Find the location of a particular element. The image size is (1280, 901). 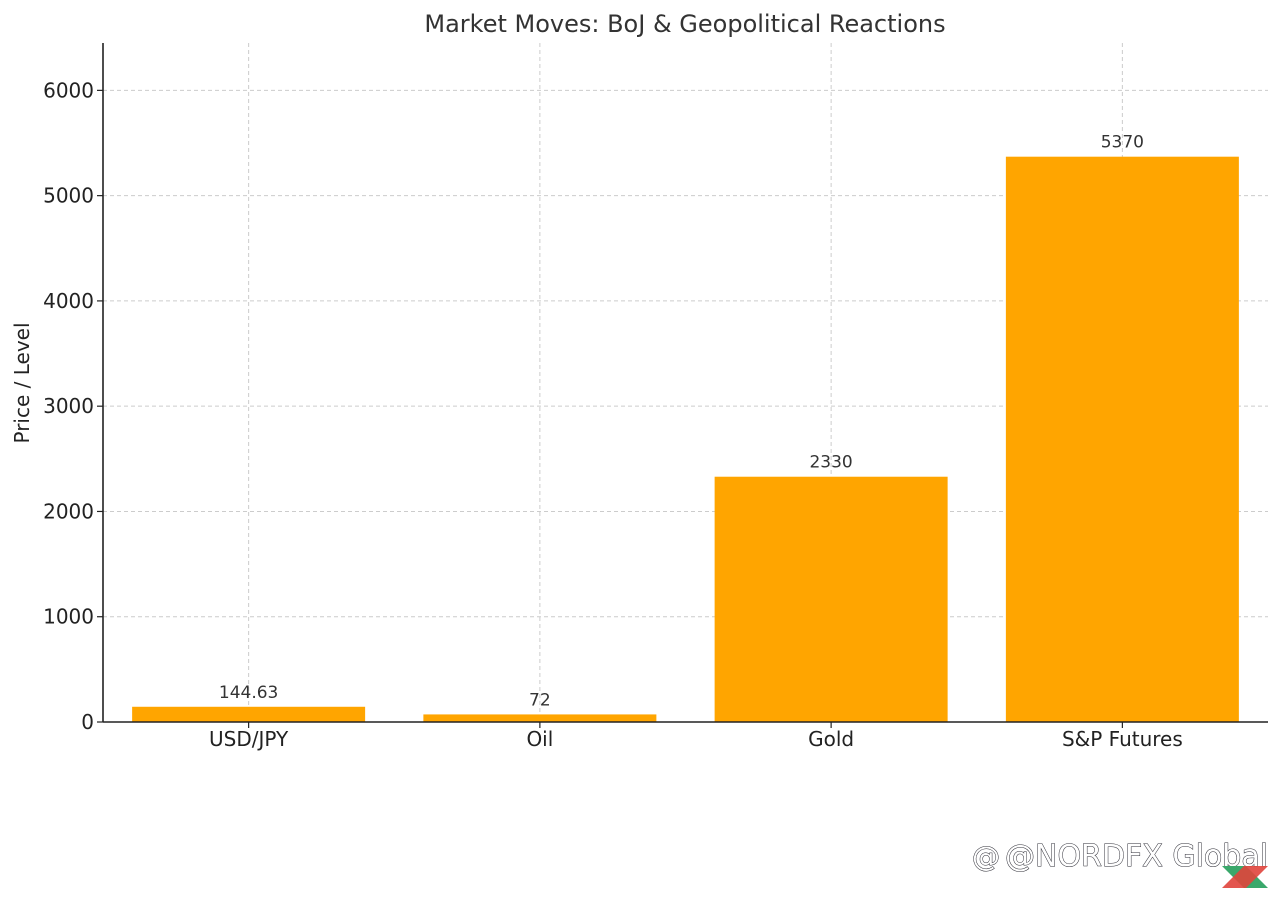

y-tick-label: 2000 is located at coordinates (68, 511).